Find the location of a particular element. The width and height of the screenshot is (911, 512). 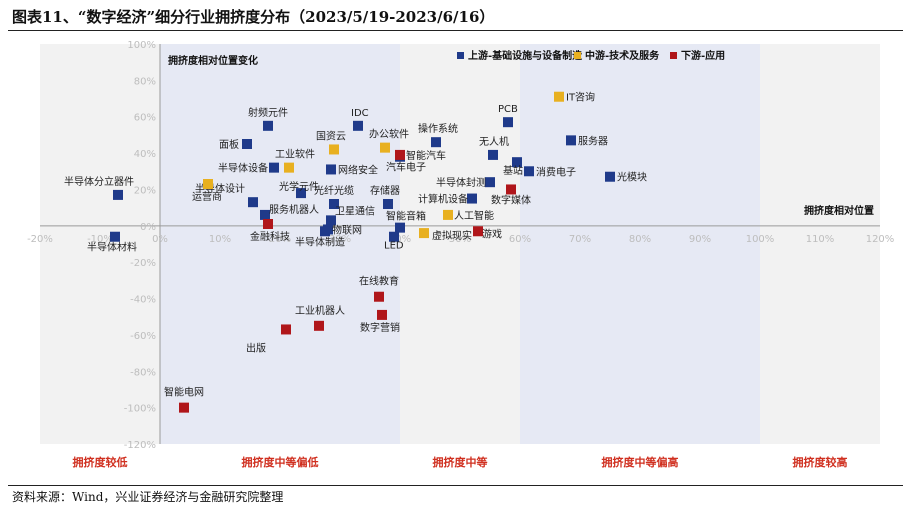

zone-label: 拥挤度较高 is located at coordinates (820, 462).